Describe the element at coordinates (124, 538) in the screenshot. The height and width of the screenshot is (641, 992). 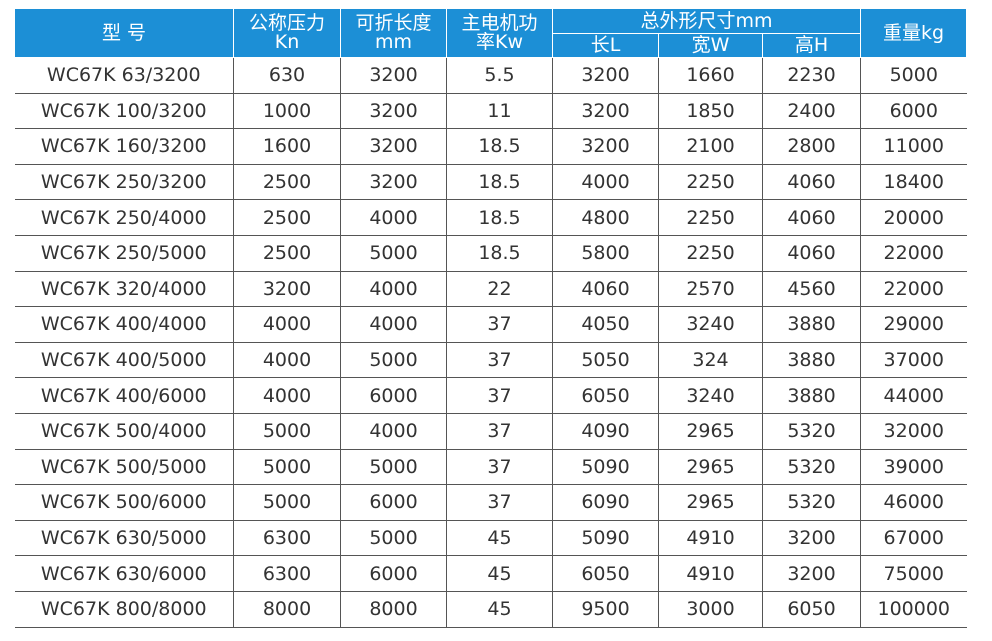
I see `table-cell: WC67K 630/5000` at that location.